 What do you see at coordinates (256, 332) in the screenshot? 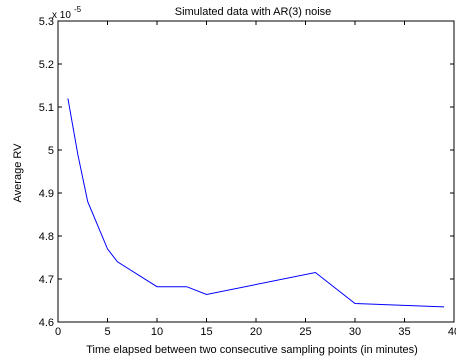
I see `x-tick-label: 20` at bounding box center [256, 332].